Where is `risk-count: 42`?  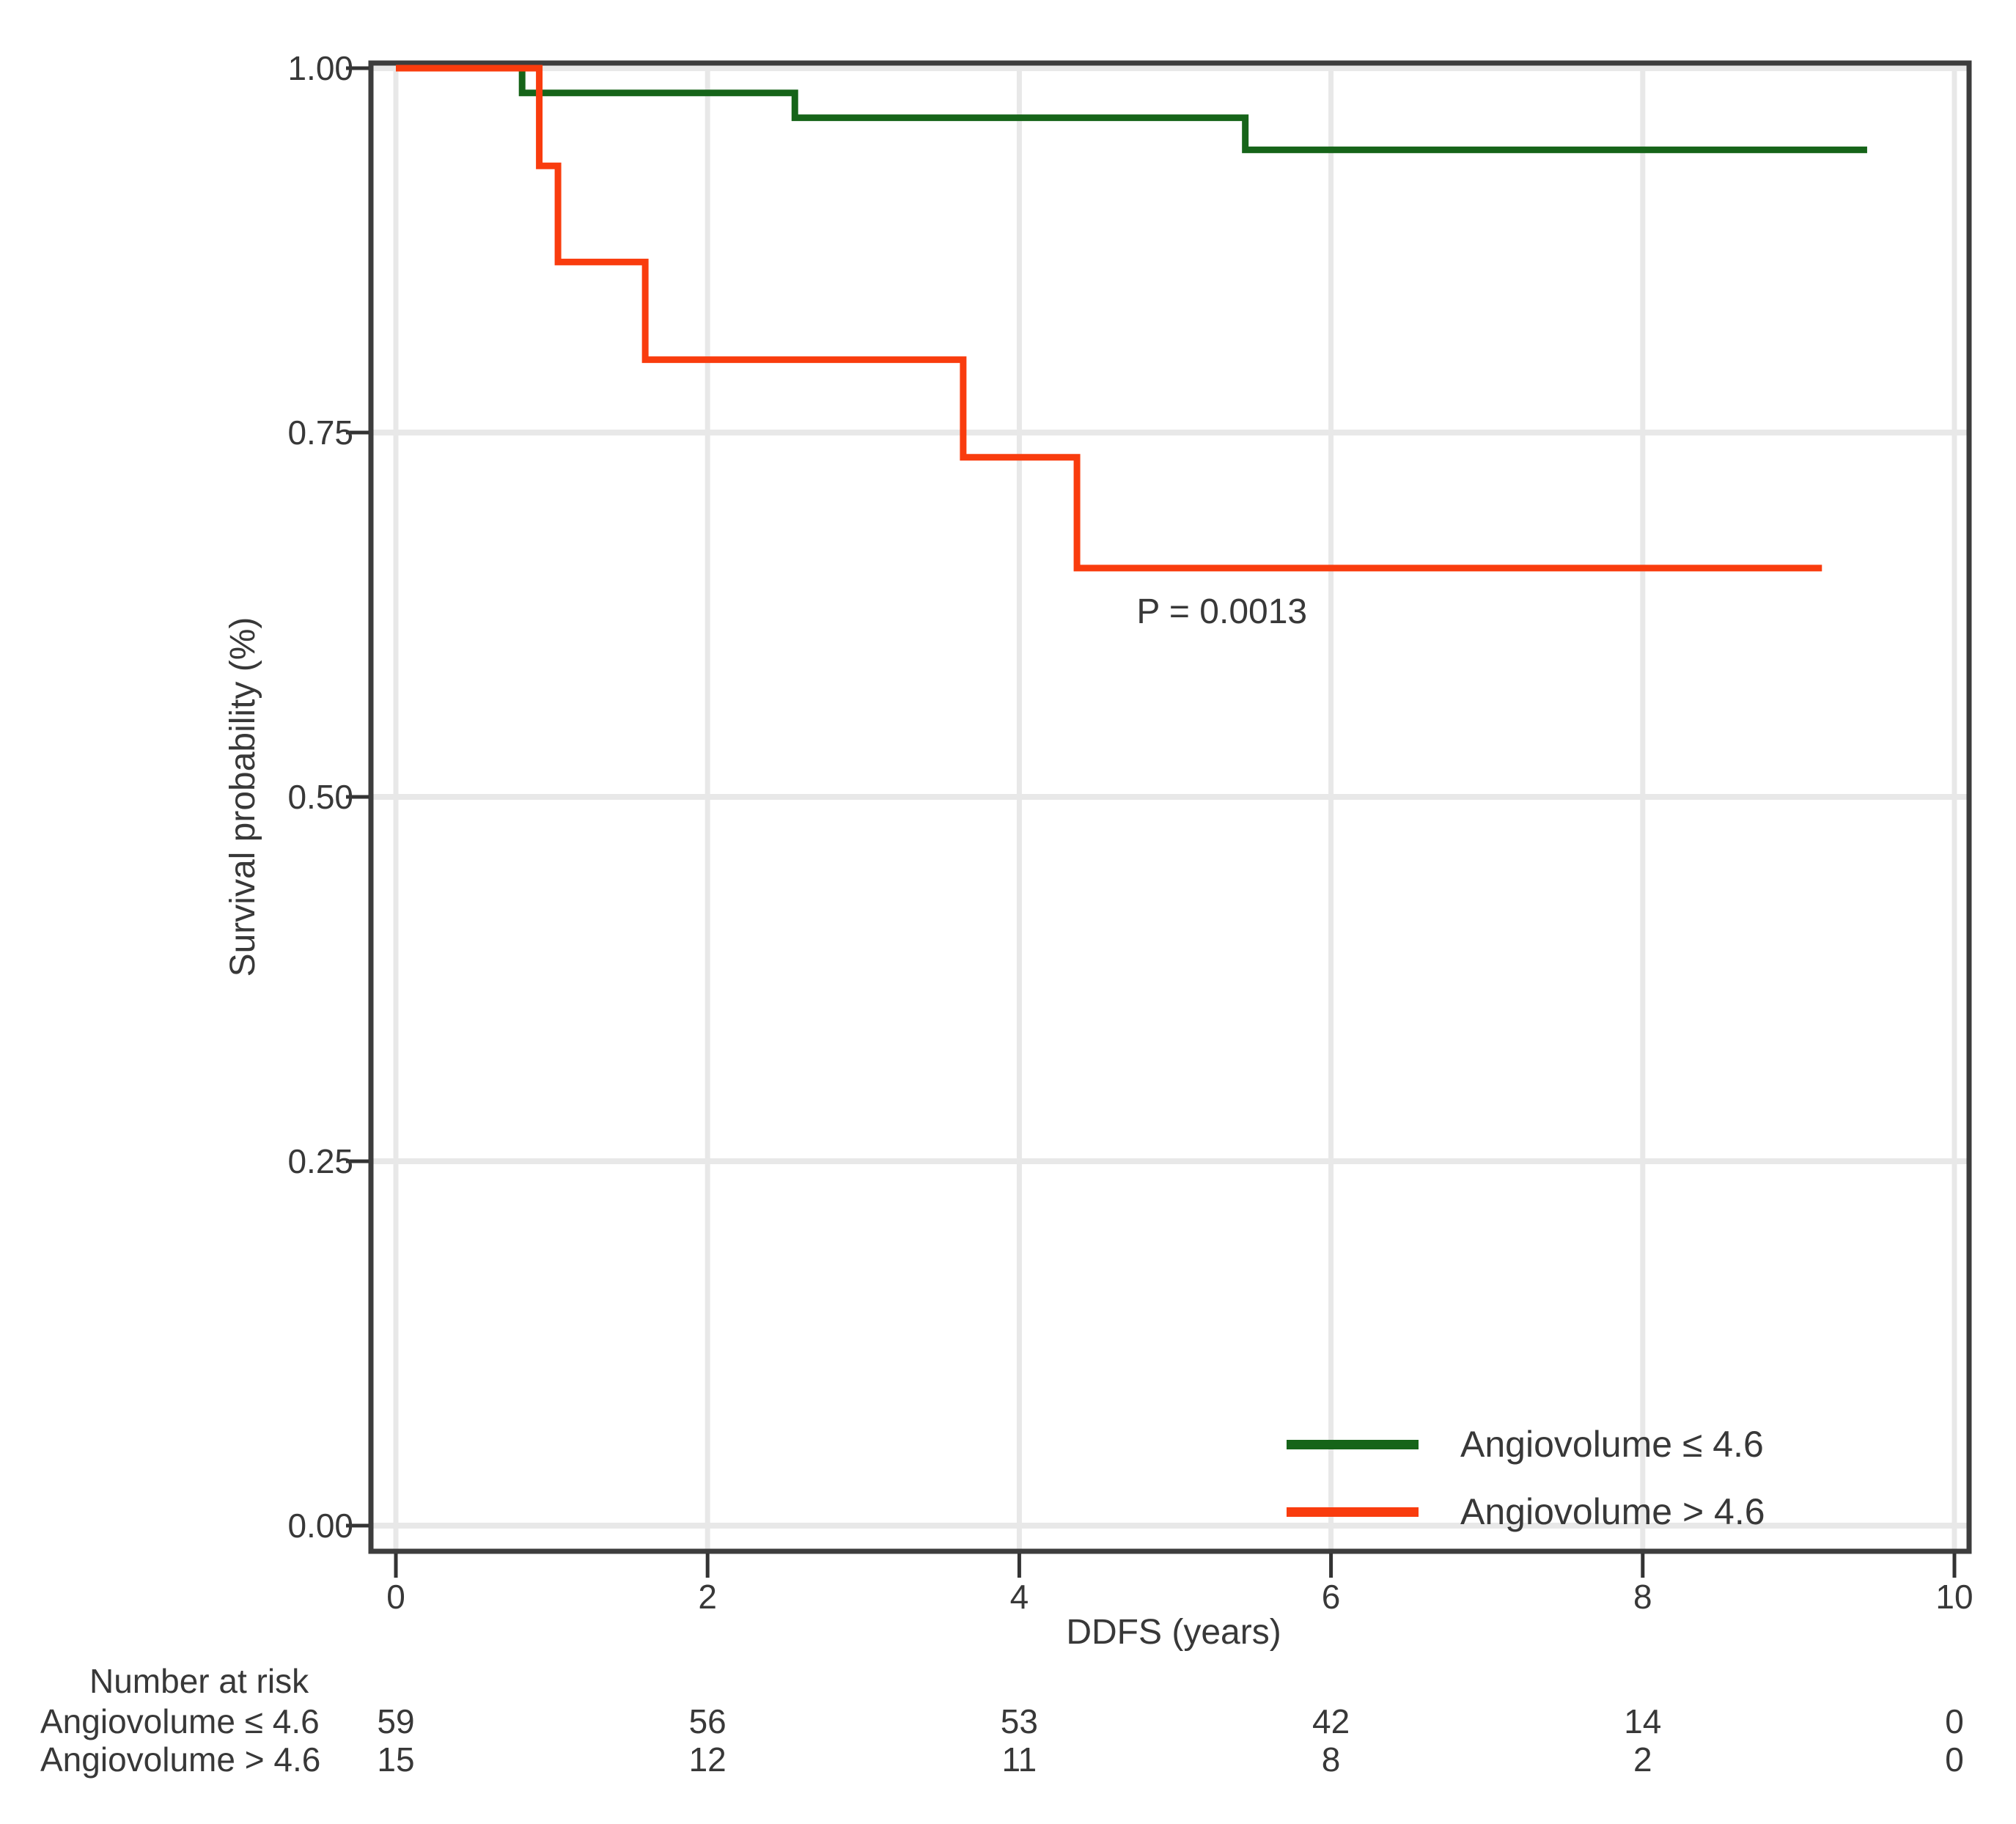 risk-count: 42 is located at coordinates (1331, 1721).